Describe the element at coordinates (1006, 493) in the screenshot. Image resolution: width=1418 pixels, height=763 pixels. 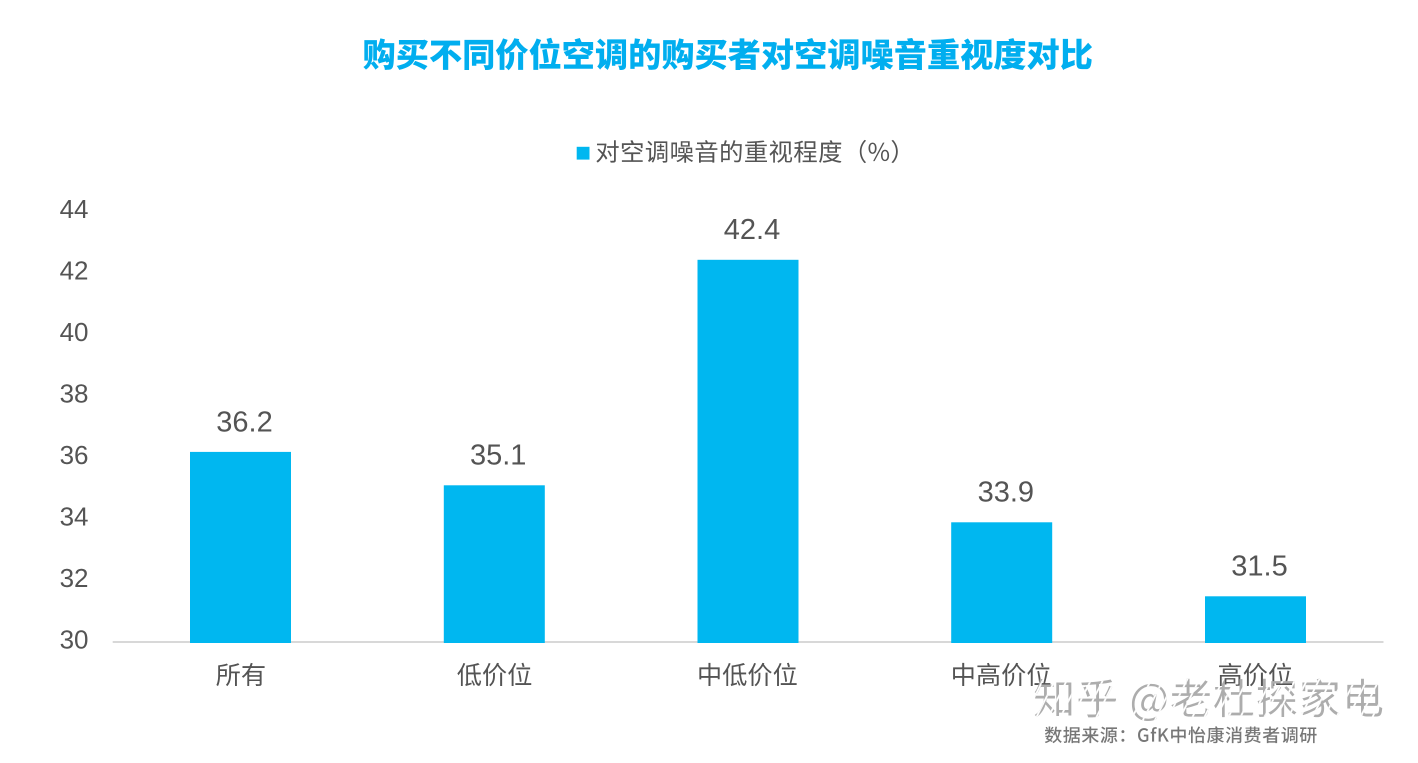
I see `svg-text: 33.9` at that location.